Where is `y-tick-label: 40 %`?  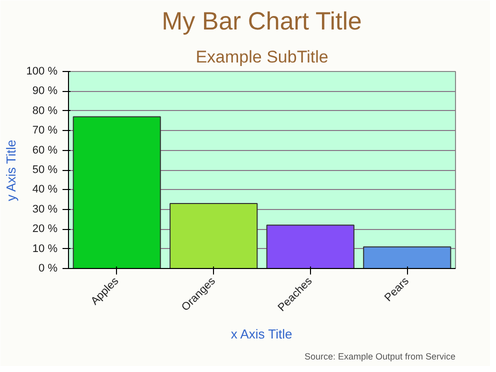
y-tick-label: 40 % is located at coordinates (45, 190).